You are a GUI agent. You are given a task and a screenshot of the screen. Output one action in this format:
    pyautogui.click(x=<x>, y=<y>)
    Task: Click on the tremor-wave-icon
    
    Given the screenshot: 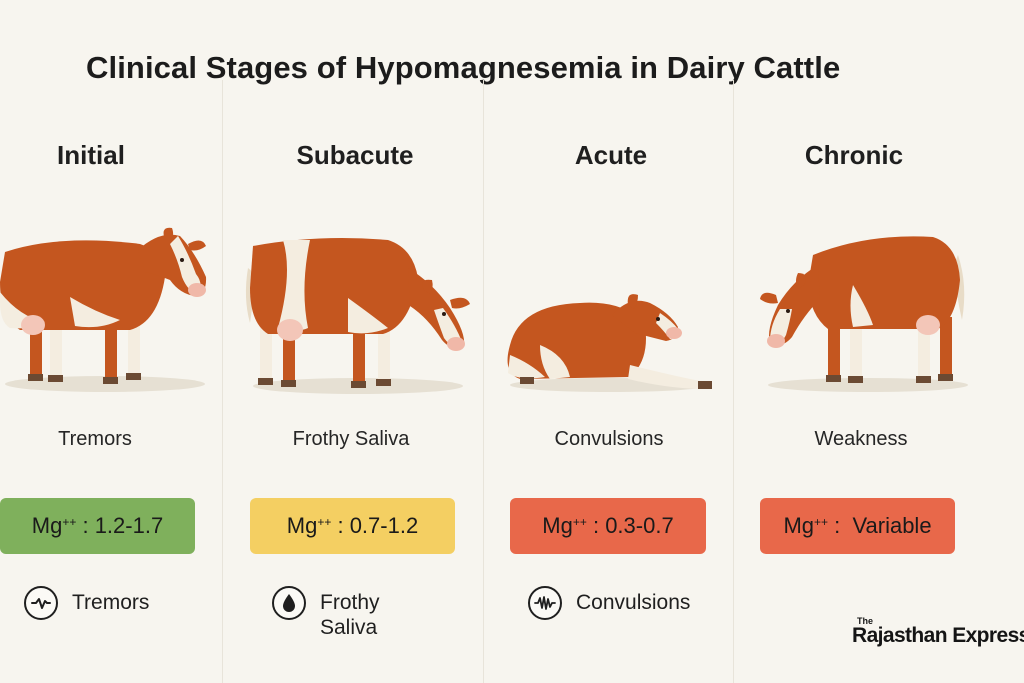 What is the action you would take?
    pyautogui.click(x=41, y=603)
    